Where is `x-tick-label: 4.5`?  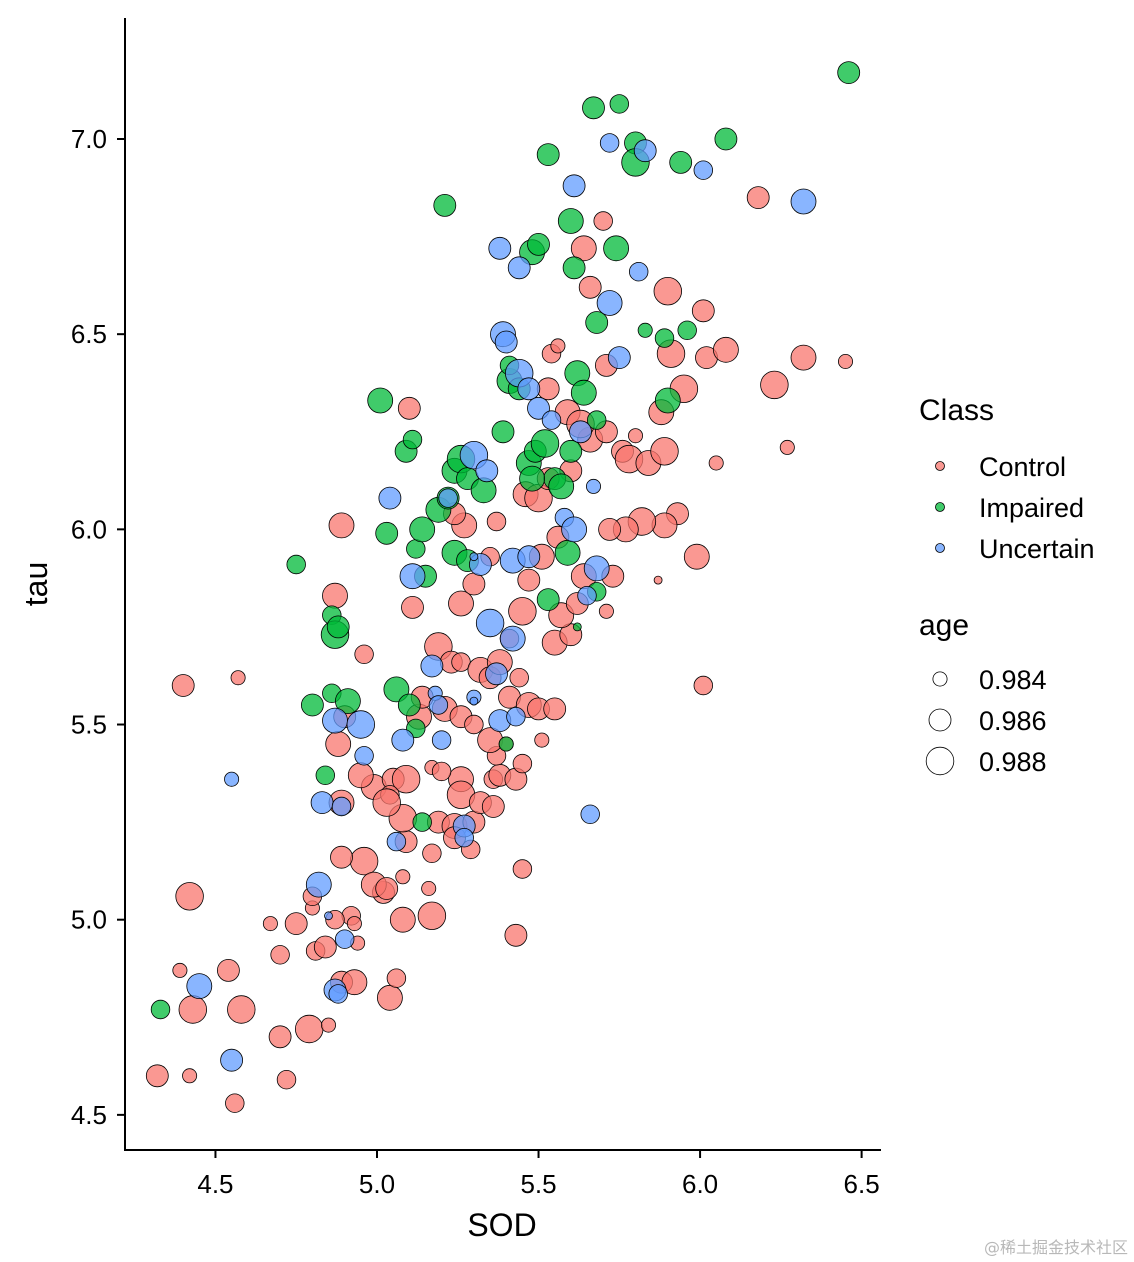
x-tick-label: 4.5 is located at coordinates (215, 1184).